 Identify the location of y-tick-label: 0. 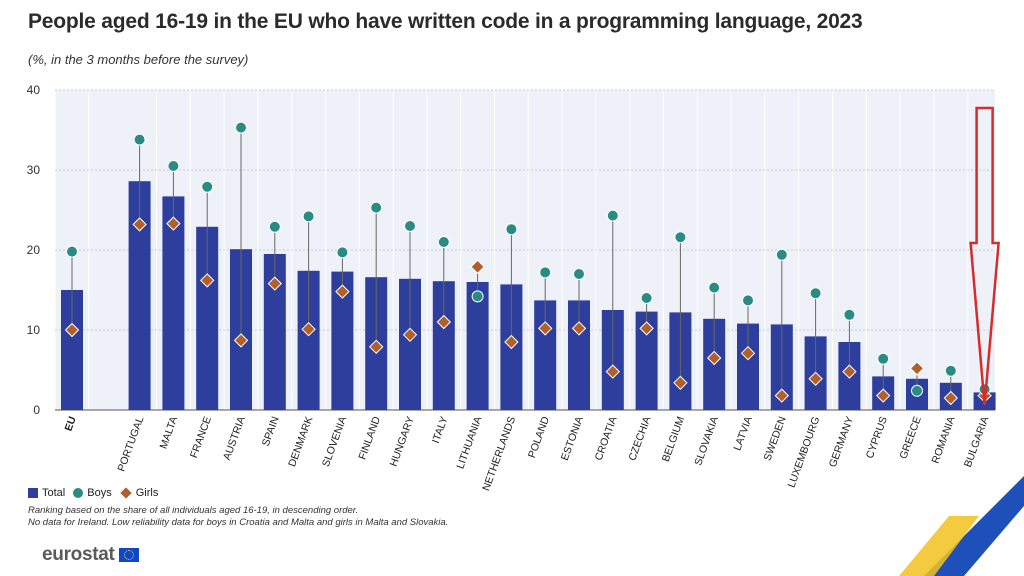
(36, 410).